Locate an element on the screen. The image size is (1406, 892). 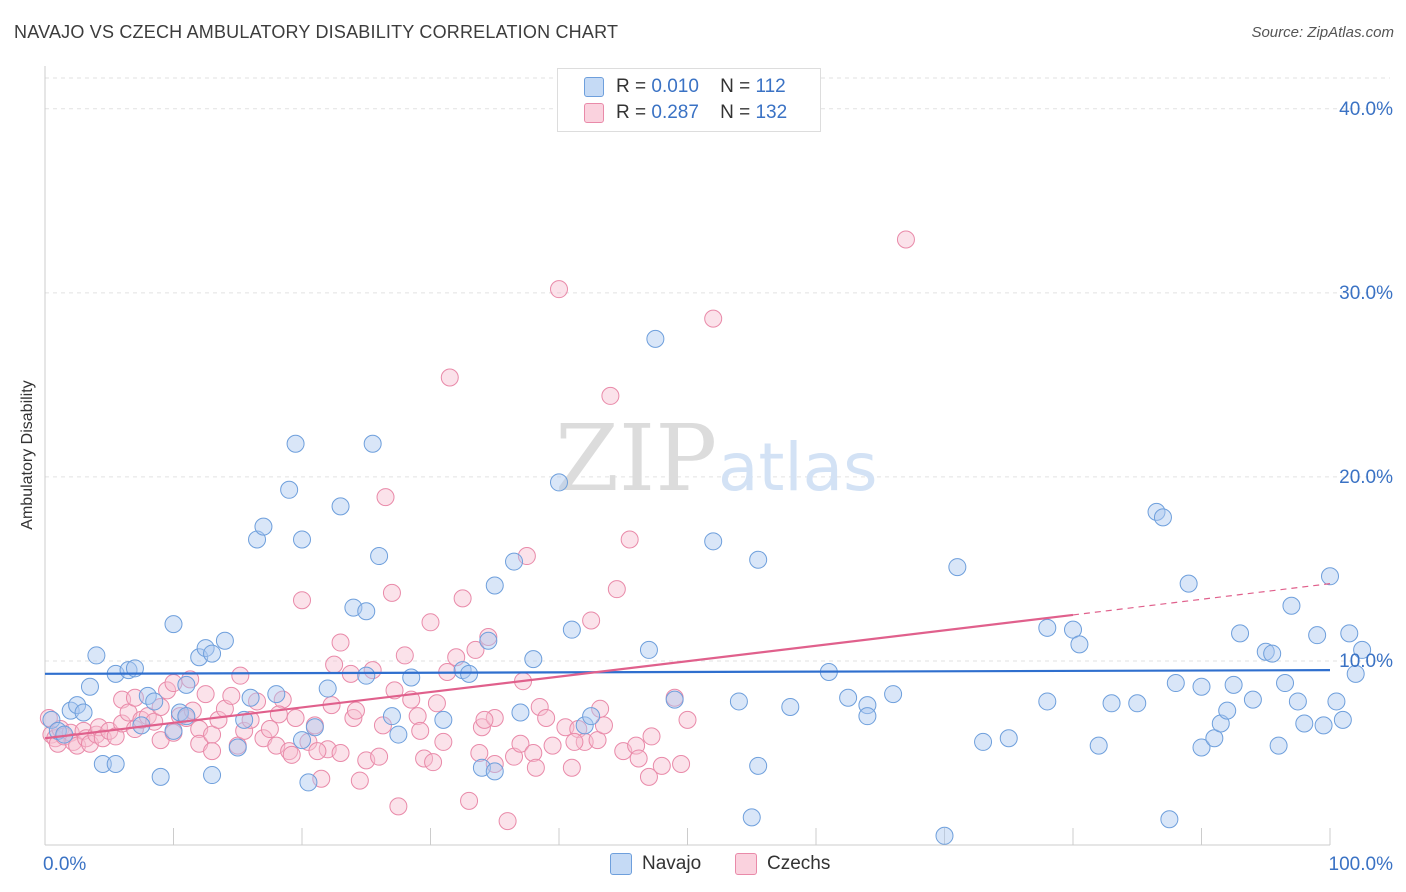
y-tick-label-3: 40.0% is located at coordinates (1366, 109).